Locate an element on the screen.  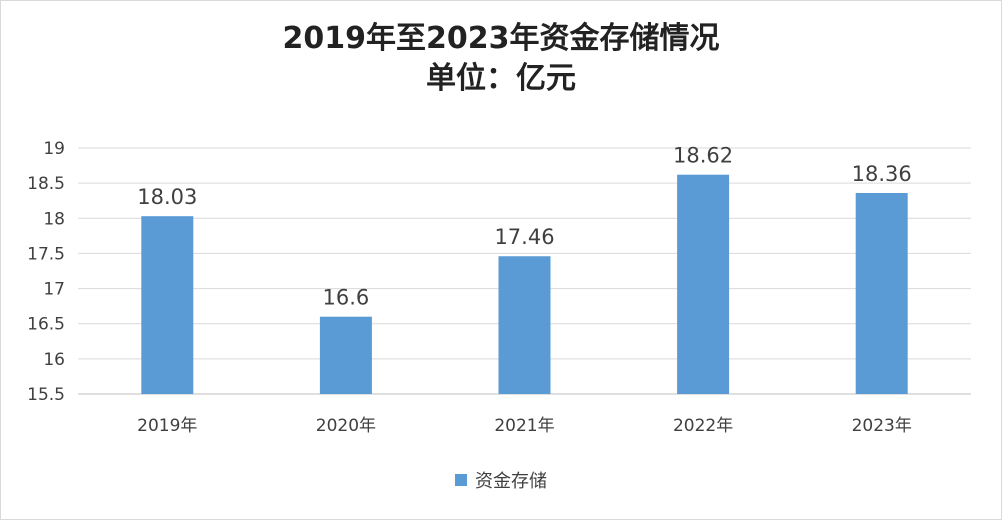
y-tick-label: 18 is located at coordinates (54, 219).